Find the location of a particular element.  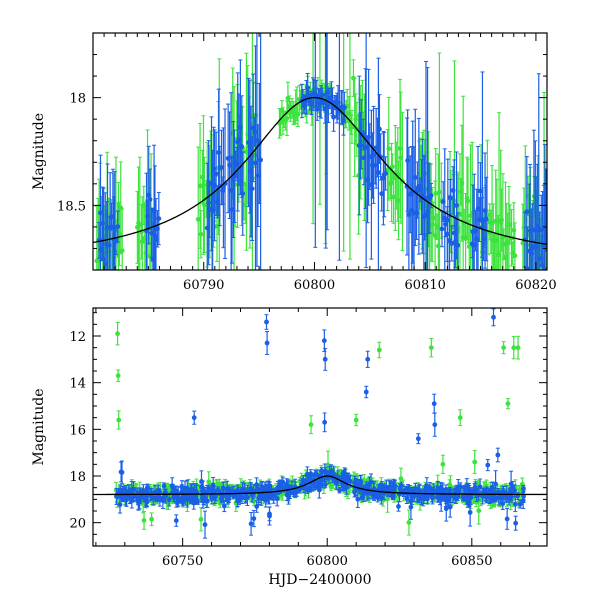

x-tick-label: 60810 is located at coordinates (425, 285).